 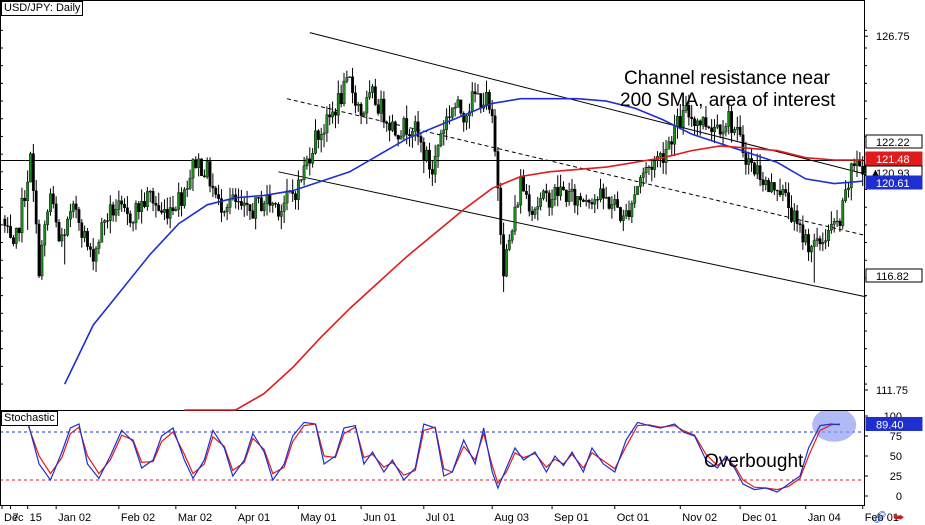 I want to click on stoch-value-tag, so click(x=894, y=423).